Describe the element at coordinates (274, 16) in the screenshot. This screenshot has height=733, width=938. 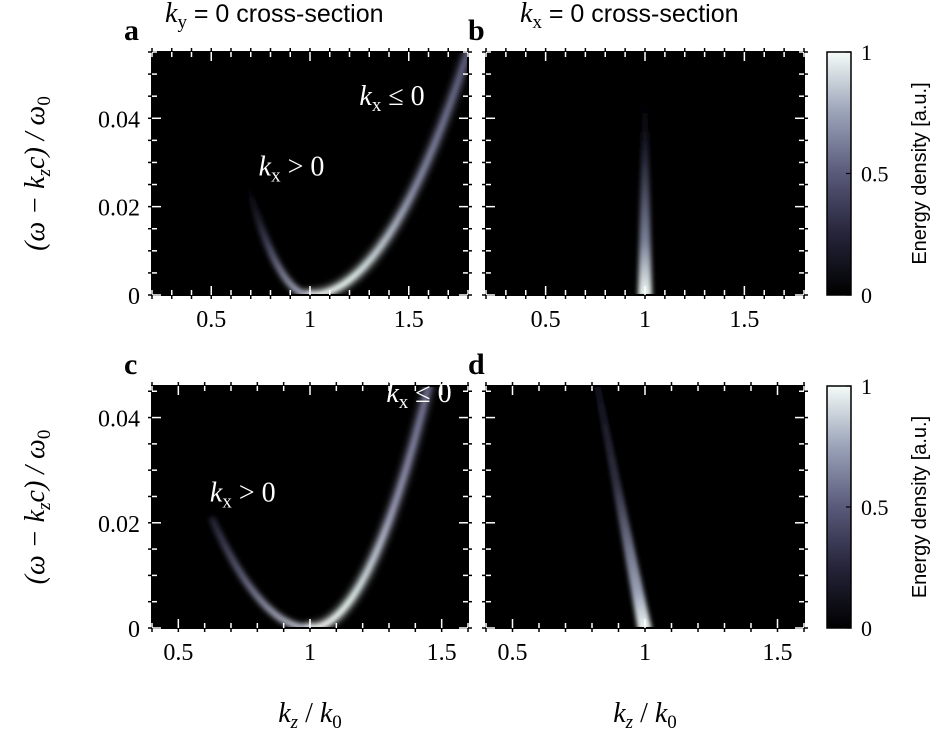
I see `panel-title: ky = 0 cross-section` at that location.